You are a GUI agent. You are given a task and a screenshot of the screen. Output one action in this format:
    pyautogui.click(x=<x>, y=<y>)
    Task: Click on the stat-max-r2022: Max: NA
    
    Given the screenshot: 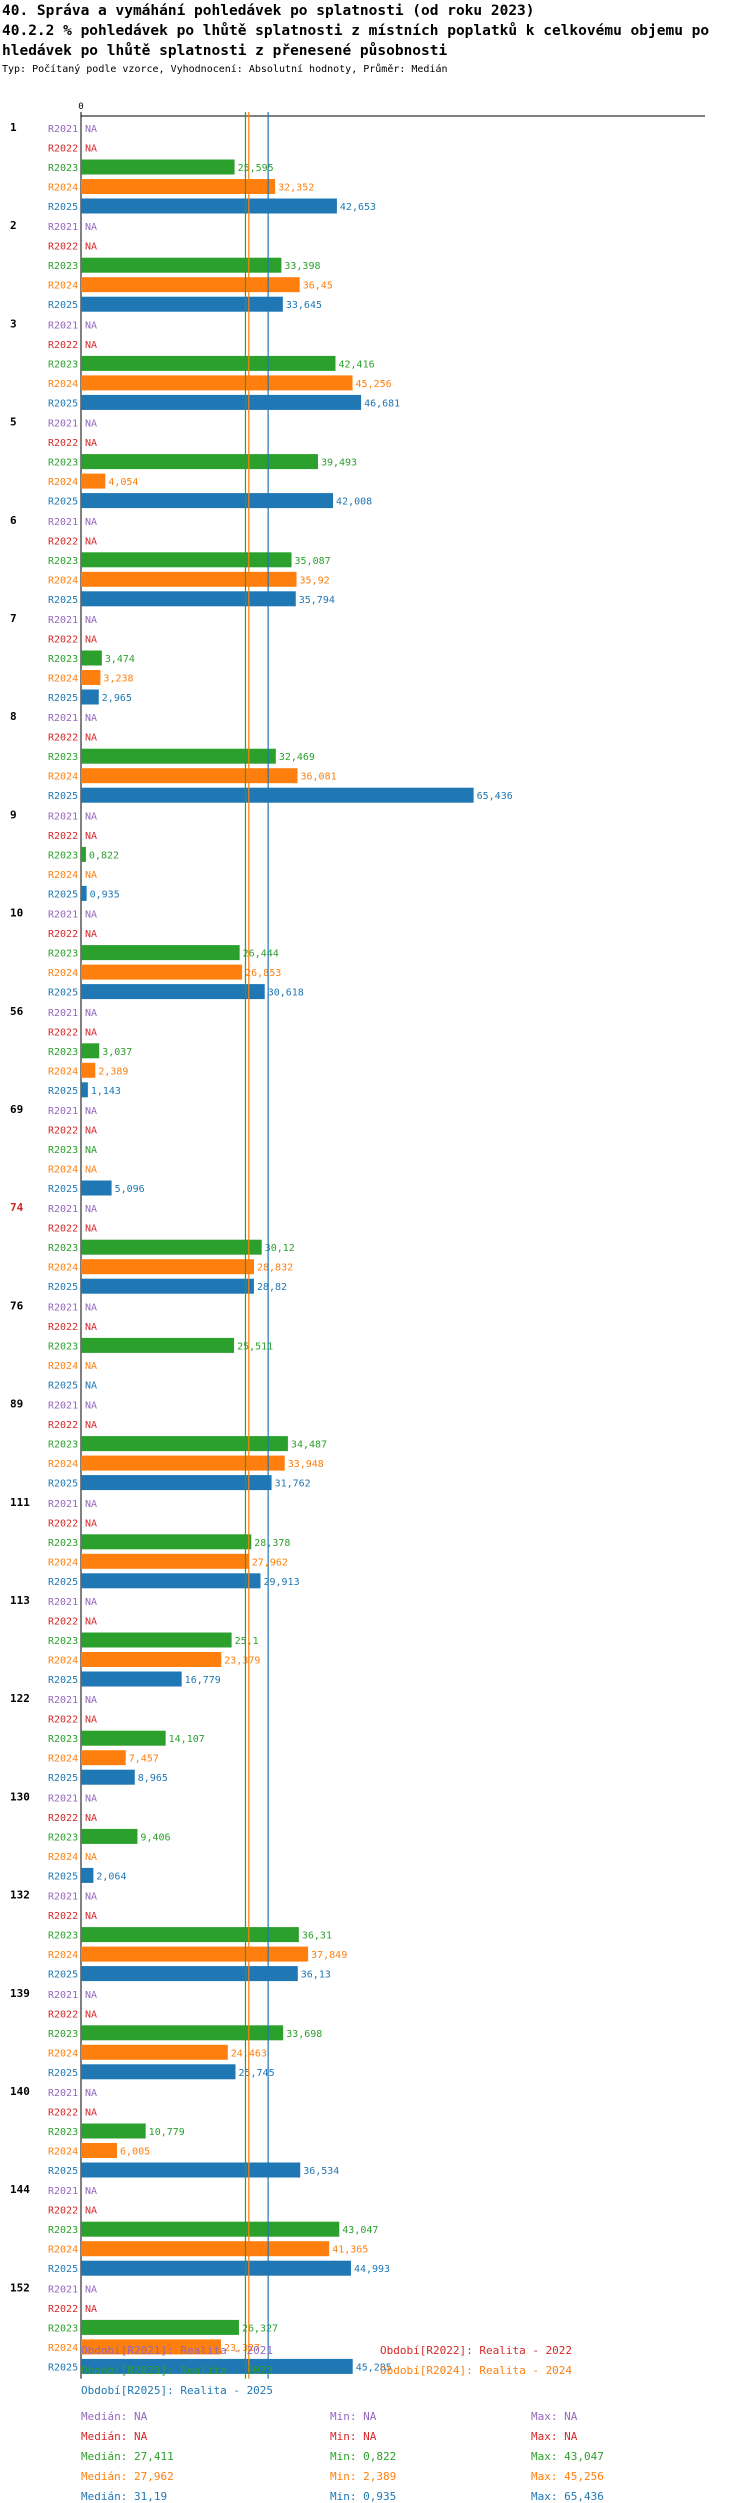 What is the action you would take?
    pyautogui.click(x=554, y=2436)
    